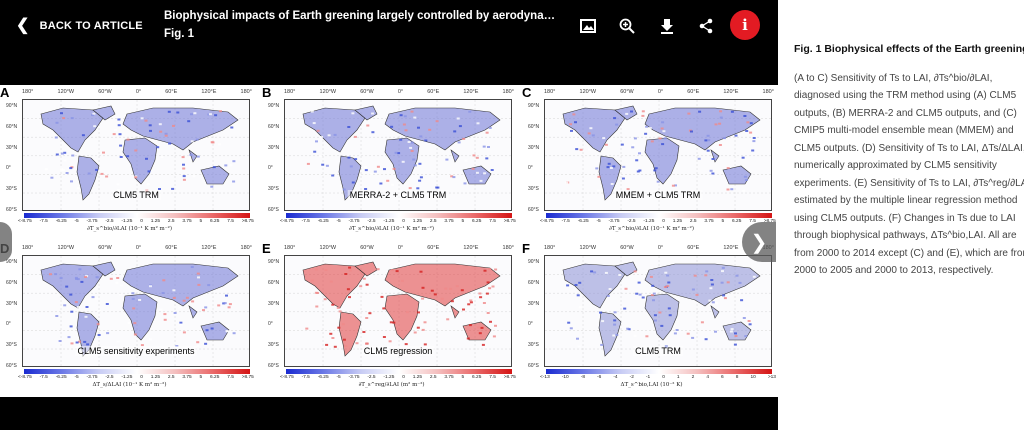  I want to click on colorbar-ticks: <-13 -10 -8 -6 -4 -2 -1 0 1 2 4 6 8 10 >13, so click(658, 377).